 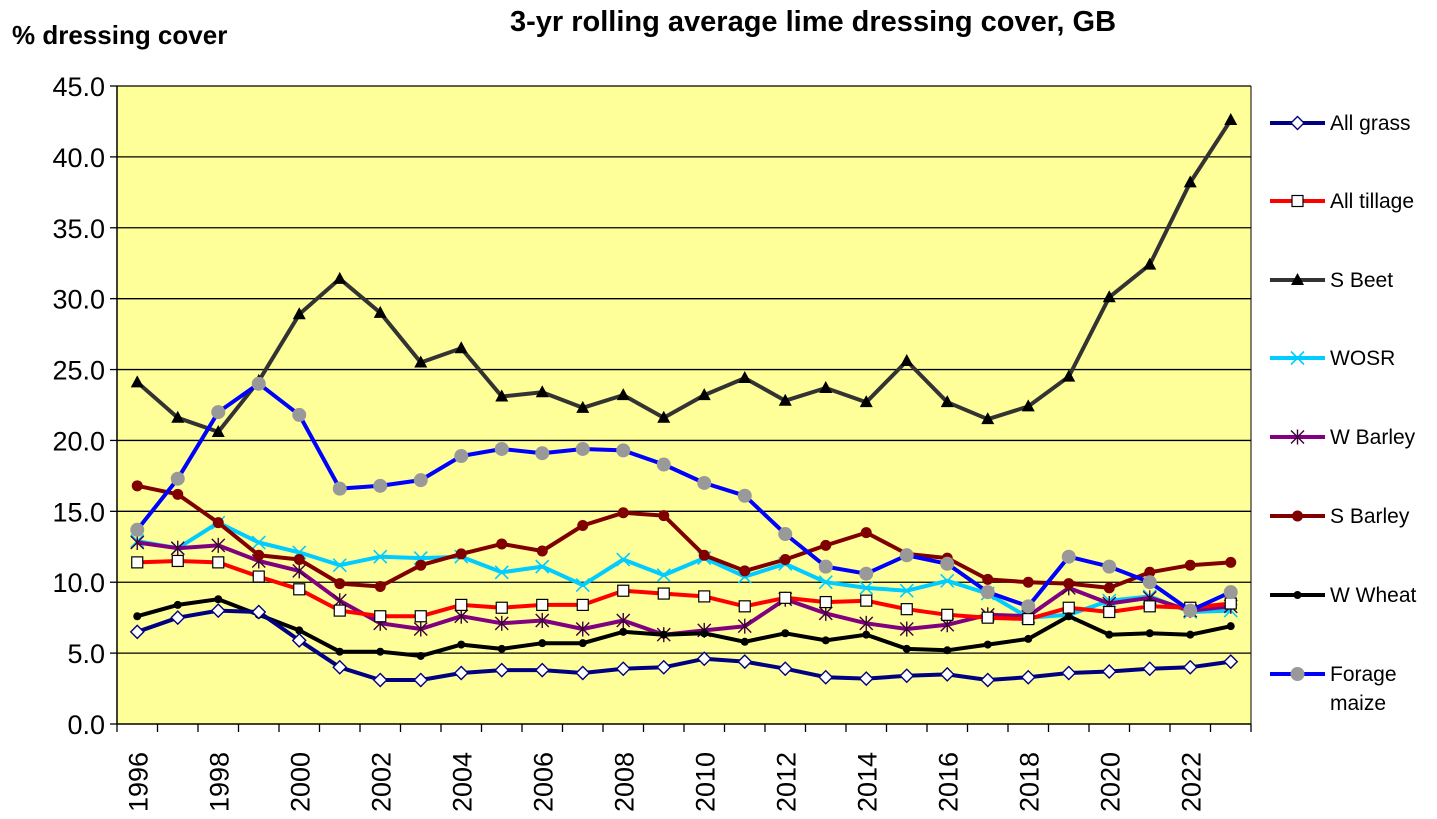 What do you see at coordinates (786, 782) in the screenshot?
I see `x-tick-label: 2012` at bounding box center [786, 782].